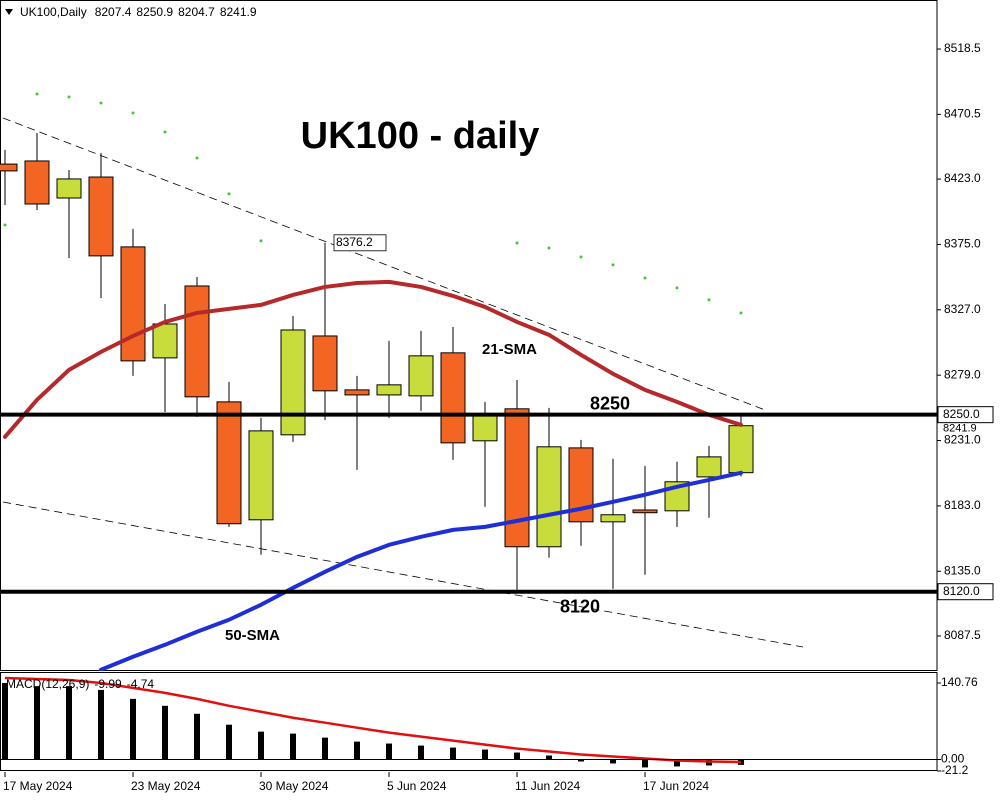  What do you see at coordinates (373, 359) in the screenshot?
I see `sma-line` at bounding box center [373, 359].